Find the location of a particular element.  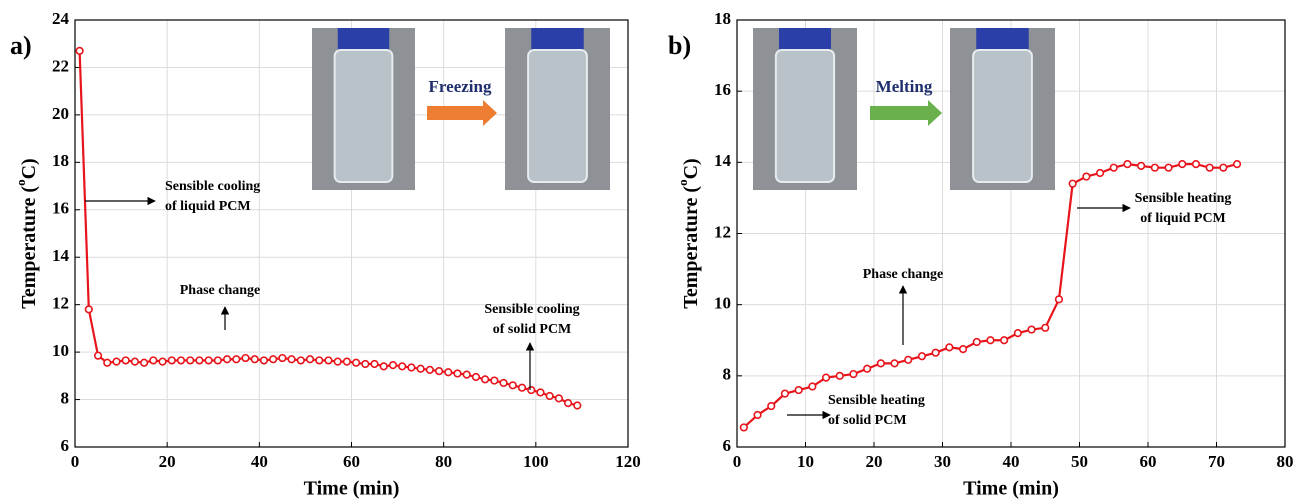

panel-label: a) is located at coordinates (21, 45).